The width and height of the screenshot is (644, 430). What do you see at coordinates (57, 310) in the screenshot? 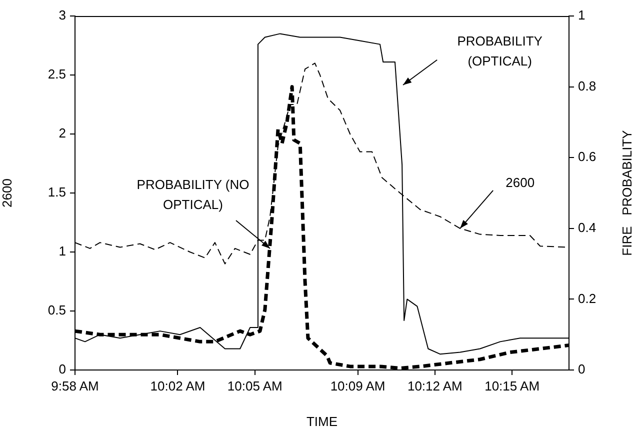
I see `y-tick-label: 0.5` at bounding box center [57, 310].